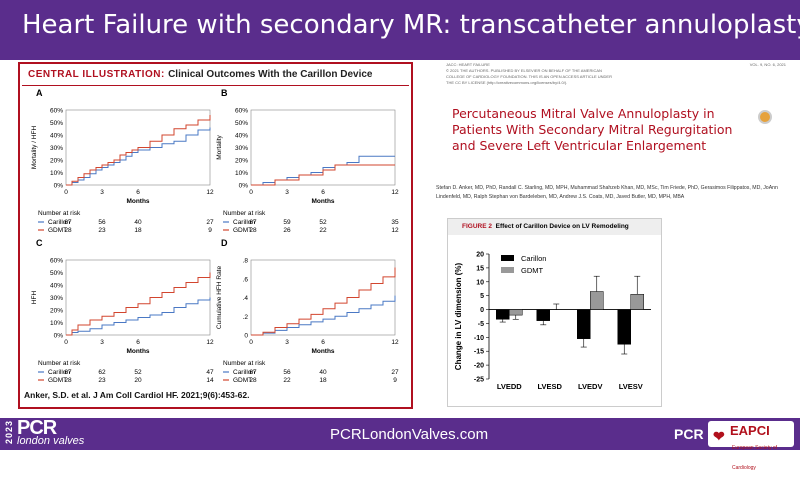 Image resolution: width=800 pixels, height=478 pixels. What do you see at coordinates (689, 434) in the screenshot?
I see `pcr-logo: PCR` at bounding box center [689, 434].